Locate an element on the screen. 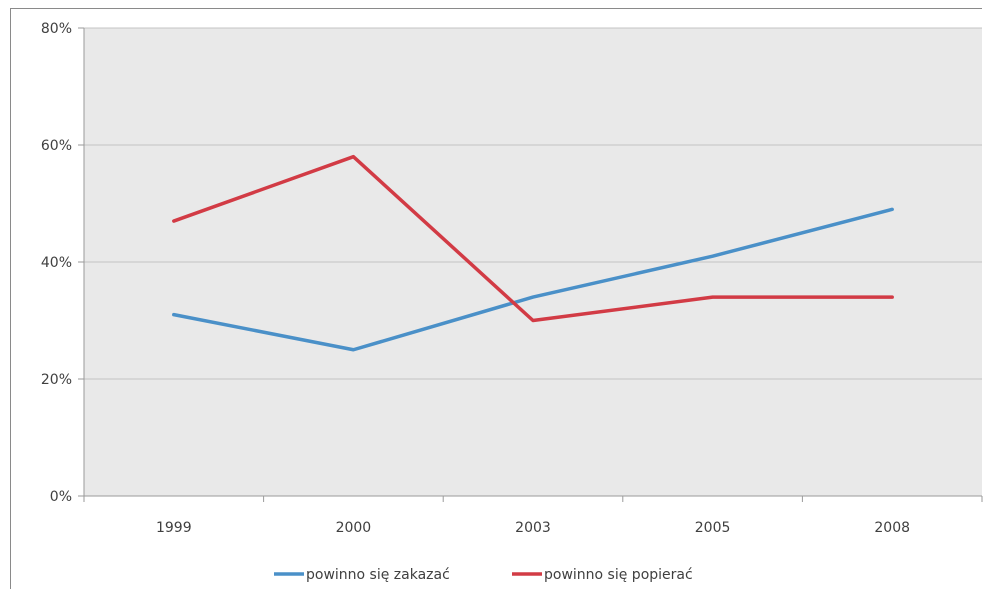 The image size is (984, 591). y-tick-label: 80% is located at coordinates (56, 29).